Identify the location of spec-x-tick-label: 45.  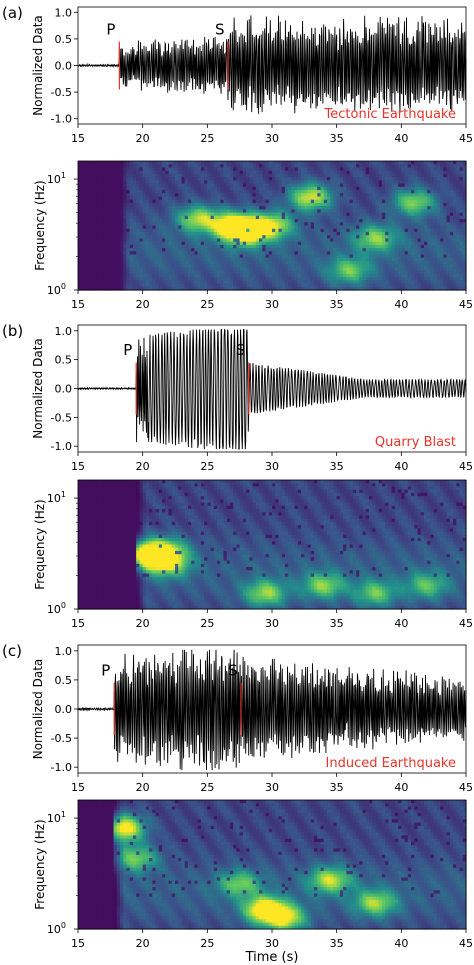
(466, 304).